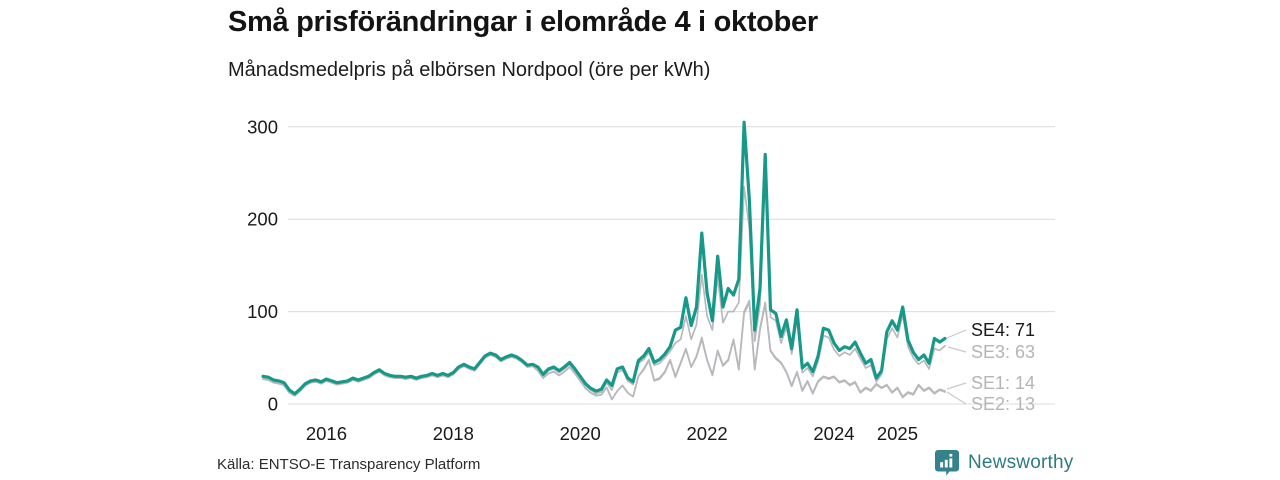 This screenshot has width=1280, height=480. What do you see at coordinates (956, 386) in the screenshot?
I see `leader-line-se1` at bounding box center [956, 386].